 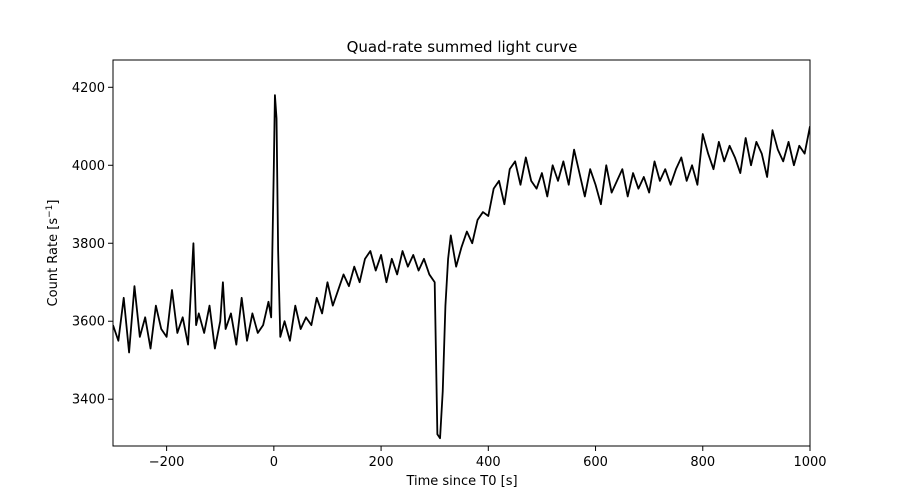 I want to click on x-tick-label: 0, so click(x=274, y=462).